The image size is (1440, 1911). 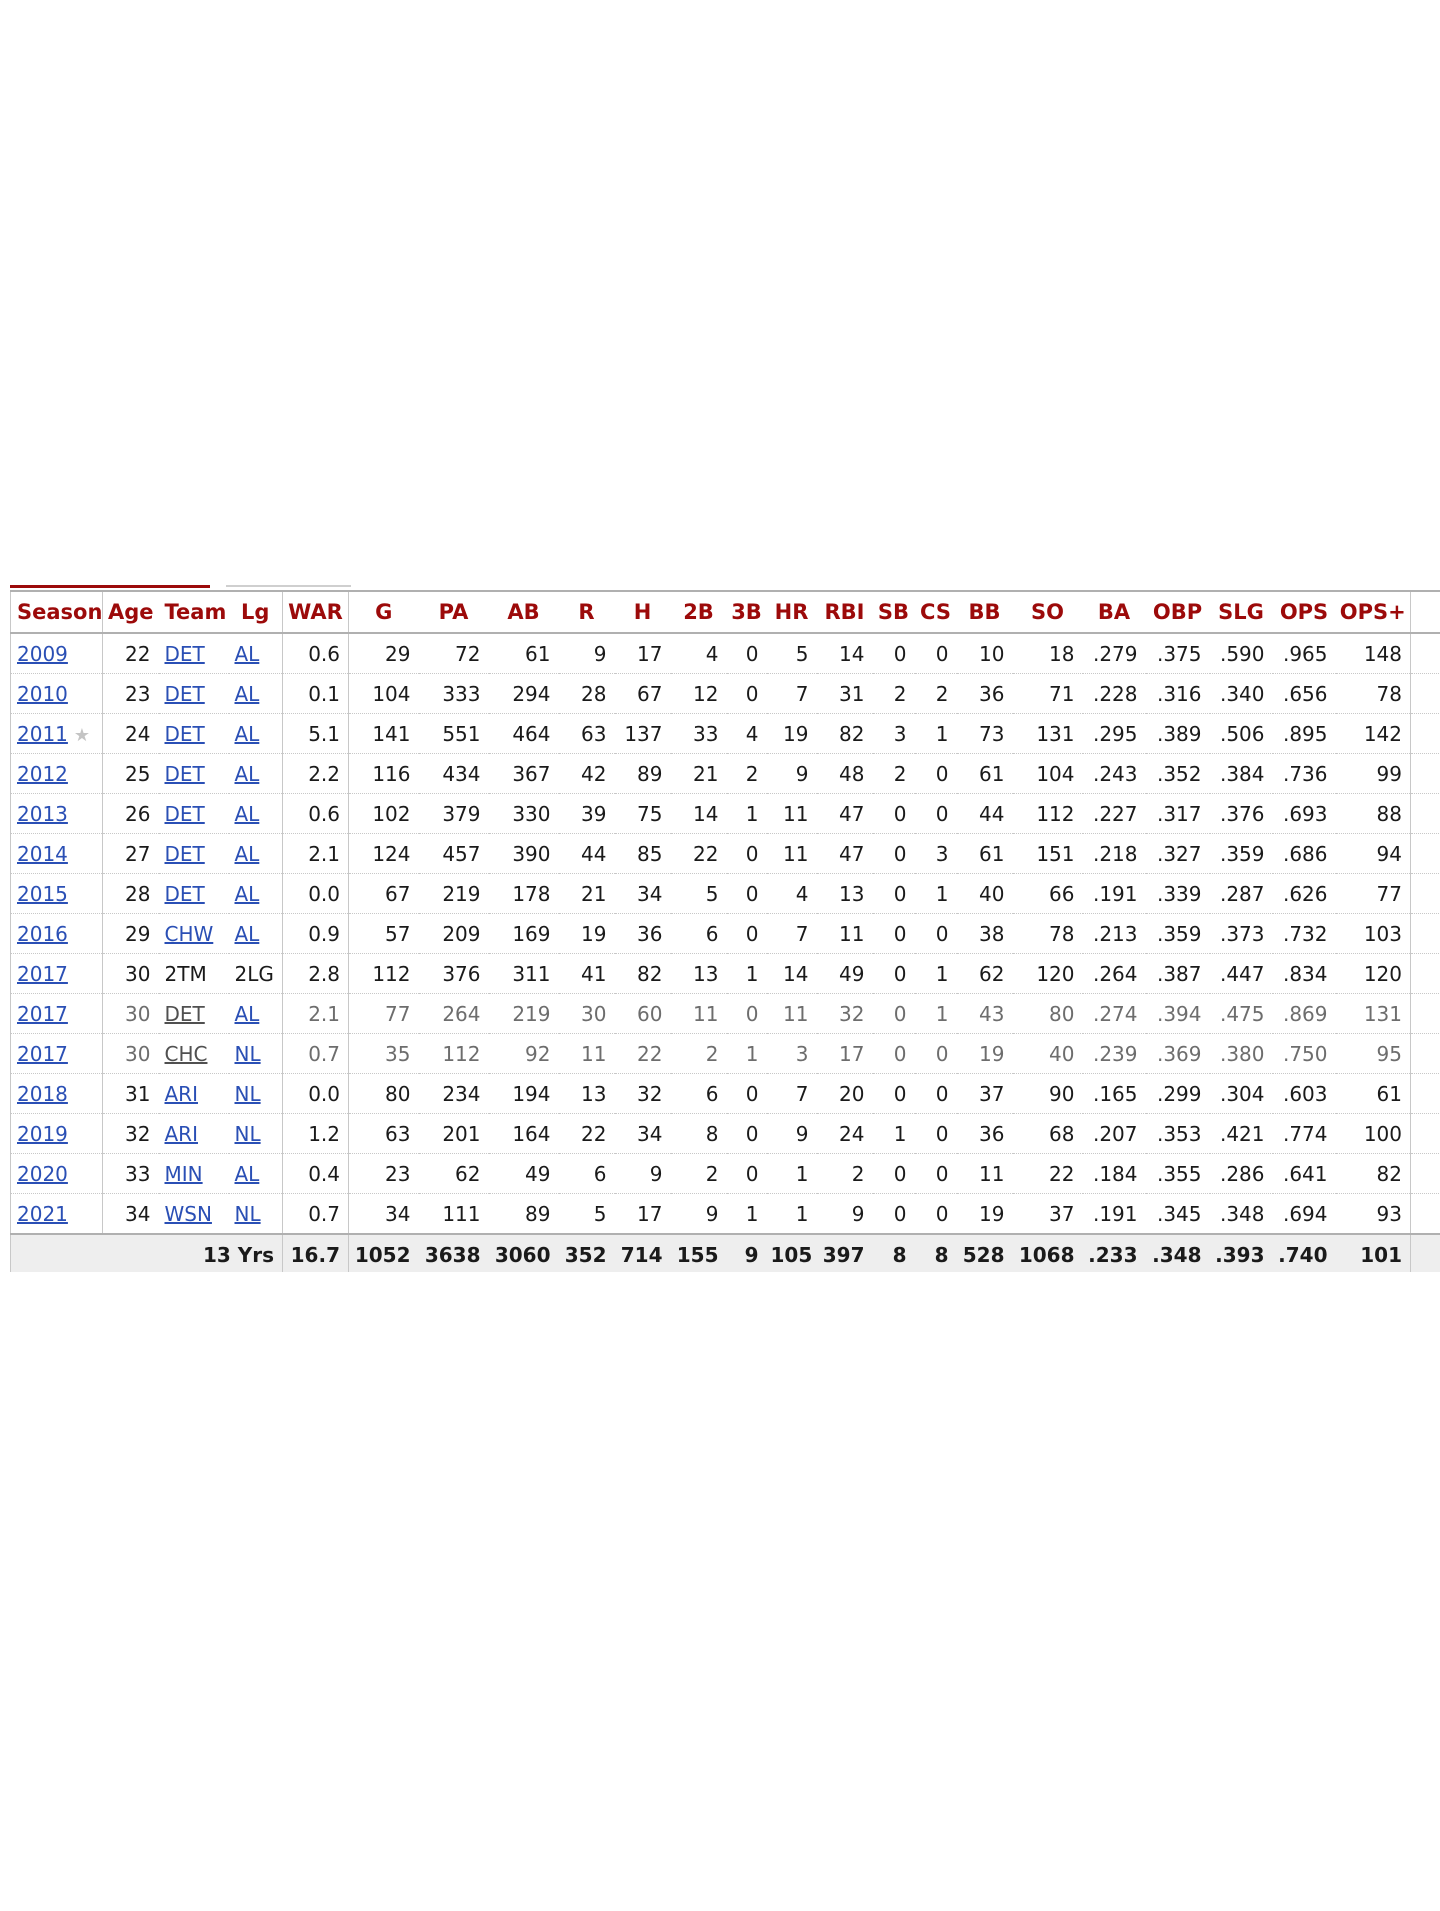 I want to click on team-link: WSN, so click(x=188, y=1213).